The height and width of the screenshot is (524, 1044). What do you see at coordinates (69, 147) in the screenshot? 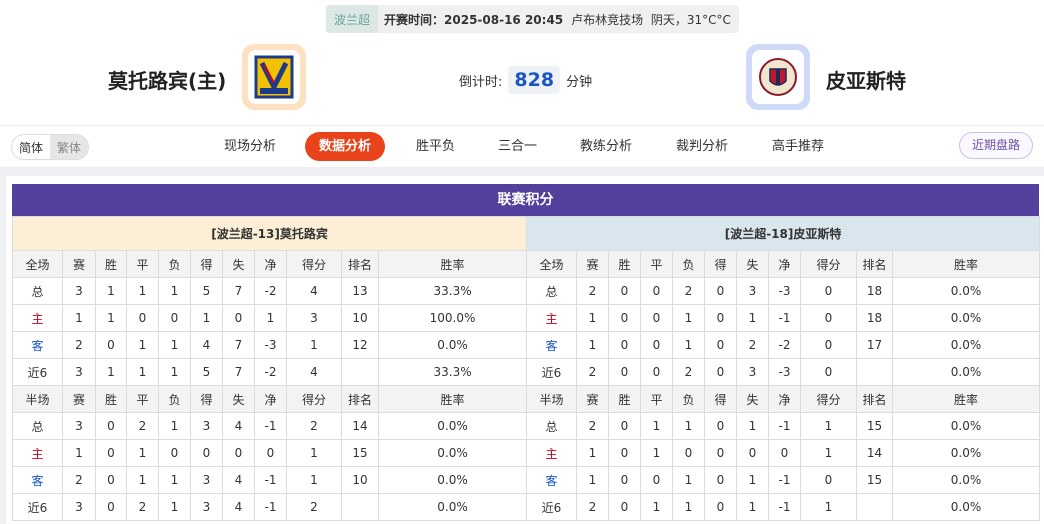
I see `lang-traditional: 繁体` at bounding box center [69, 147].